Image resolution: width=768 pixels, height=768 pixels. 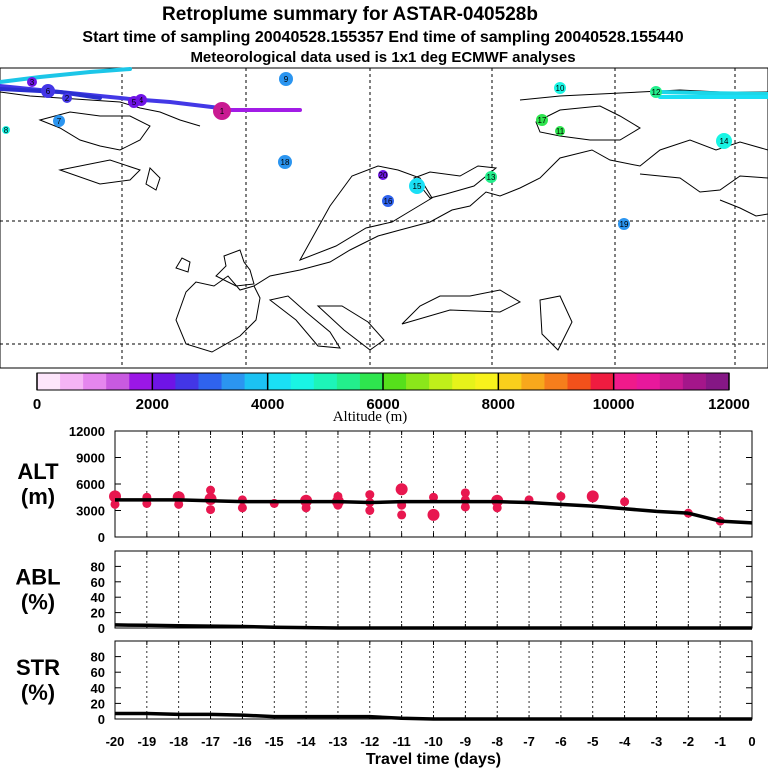 What do you see at coordinates (242, 741) in the screenshot?
I see `x-tick-label: -16` at bounding box center [242, 741].